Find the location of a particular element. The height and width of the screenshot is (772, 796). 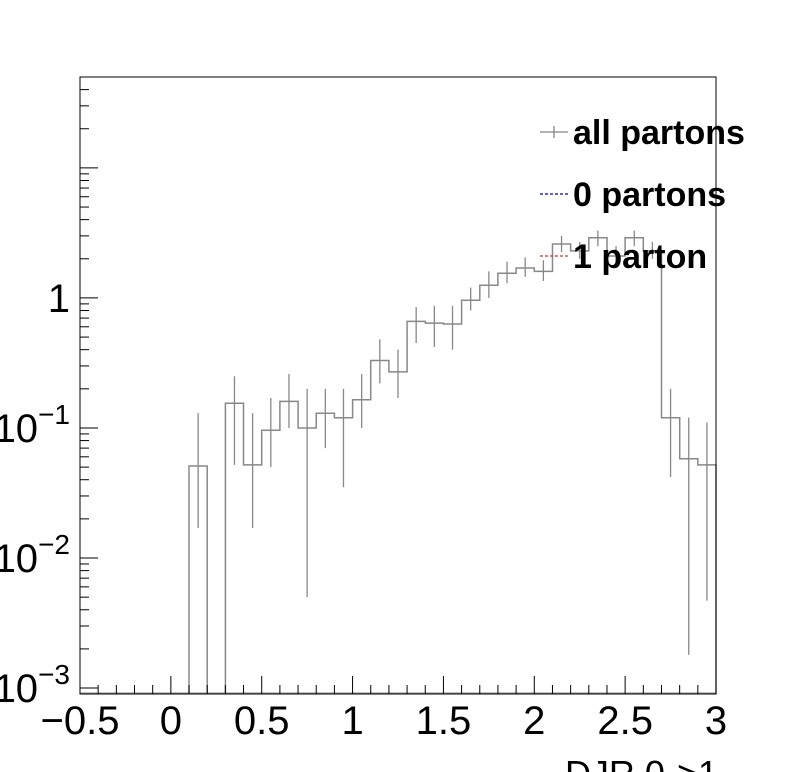

x-tick-label: 0 is located at coordinates (171, 721).